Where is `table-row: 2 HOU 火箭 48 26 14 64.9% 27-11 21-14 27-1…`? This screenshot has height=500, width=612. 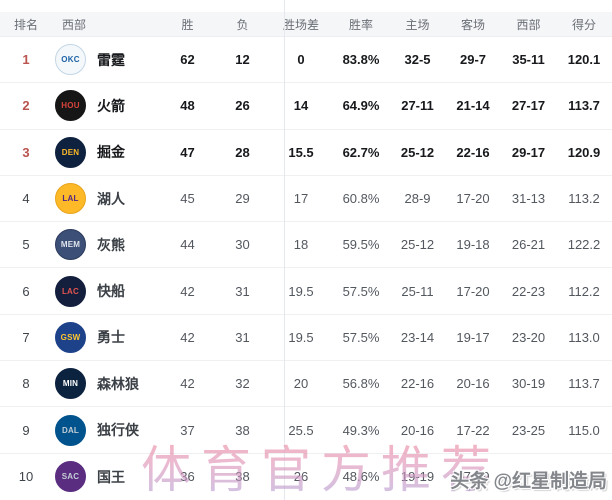 table-row: 2 HOU 火箭 48 26 14 64.9% 27-11 21-14 27-1… is located at coordinates (306, 106).